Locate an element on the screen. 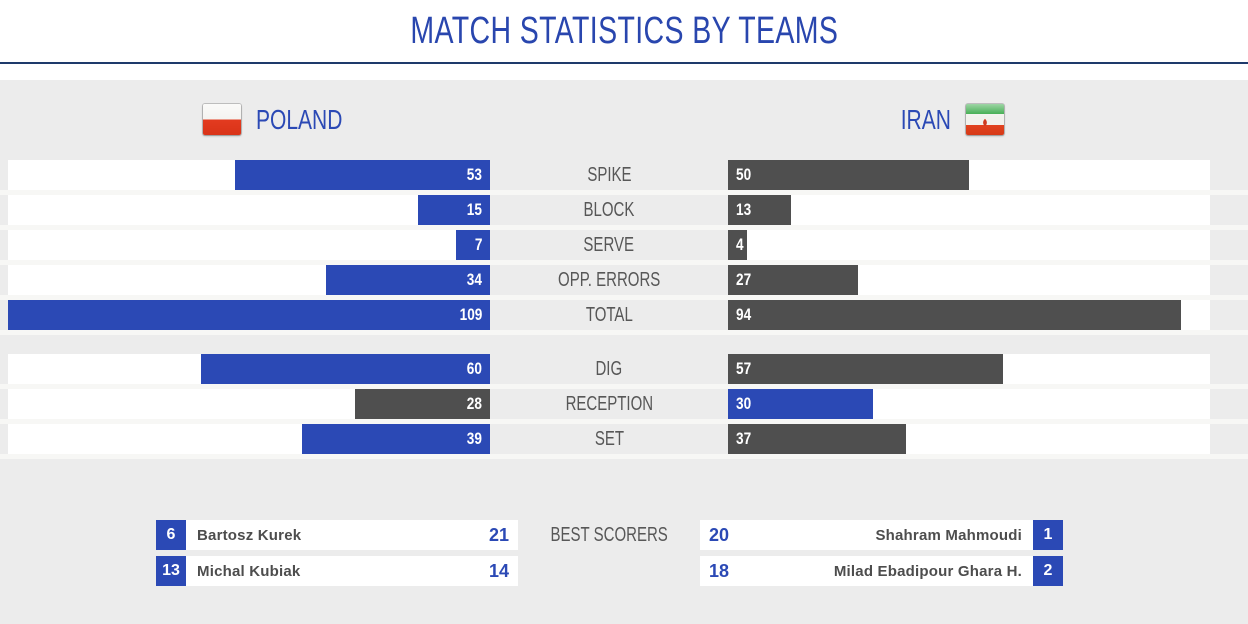  stat-row: 7 SERVE 4 is located at coordinates (624, 247).